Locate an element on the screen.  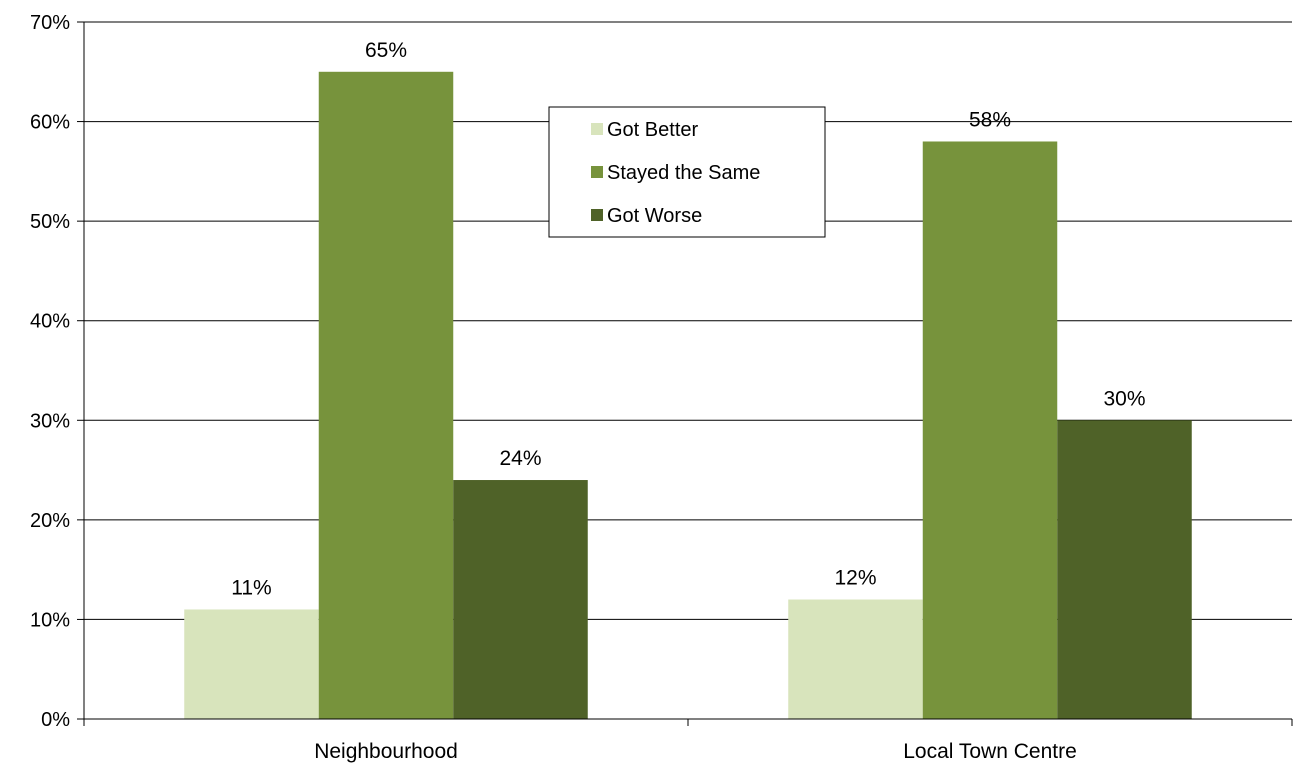
legend-label: Got Worse is located at coordinates (654, 216).